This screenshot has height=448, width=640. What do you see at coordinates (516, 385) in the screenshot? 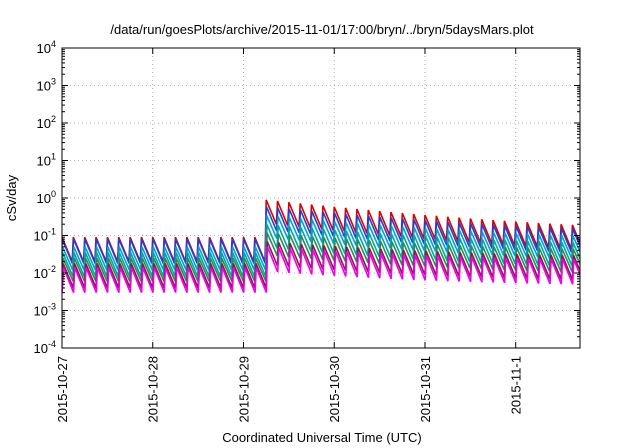
I see `x-tick-label: 2015-11-1` at bounding box center [516, 385].